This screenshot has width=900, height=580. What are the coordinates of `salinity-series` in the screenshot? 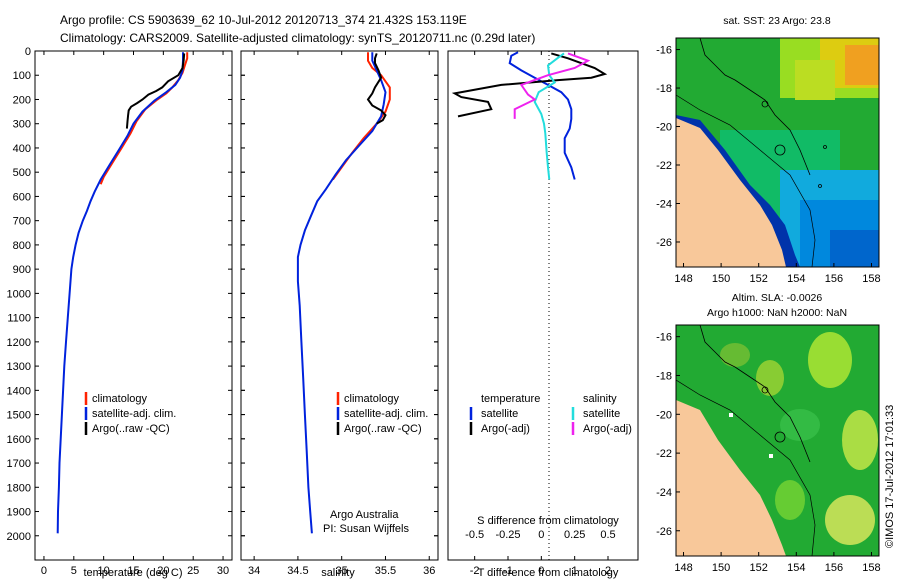 It's located at (343, 293).